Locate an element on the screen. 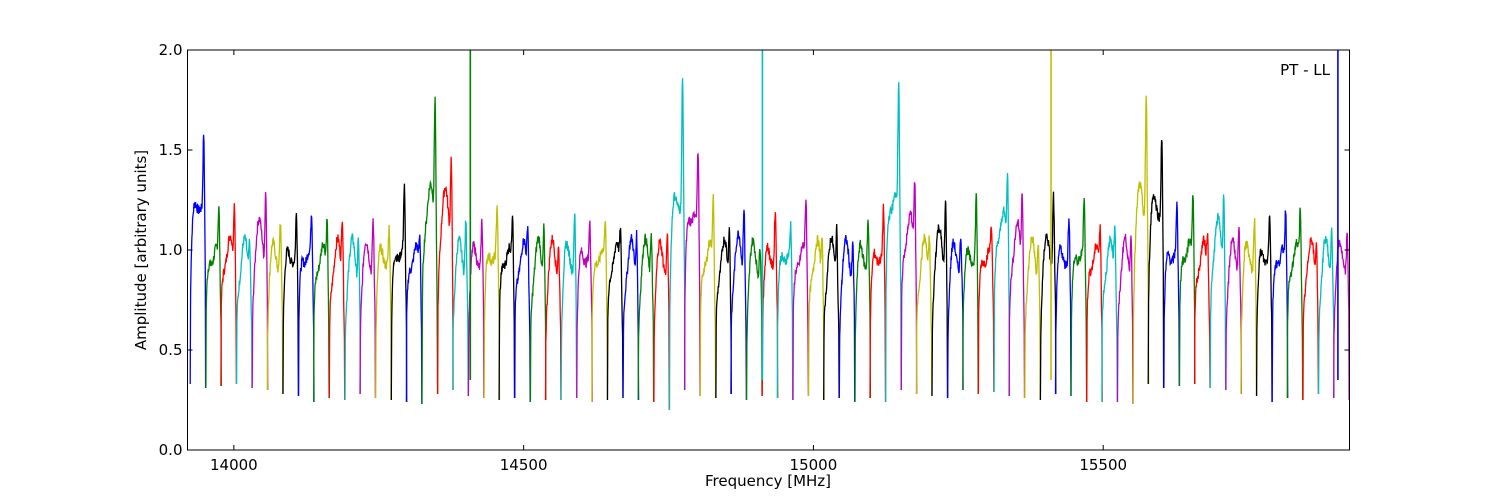  x-axis-label: Frequency [MHz] is located at coordinates (768, 481).